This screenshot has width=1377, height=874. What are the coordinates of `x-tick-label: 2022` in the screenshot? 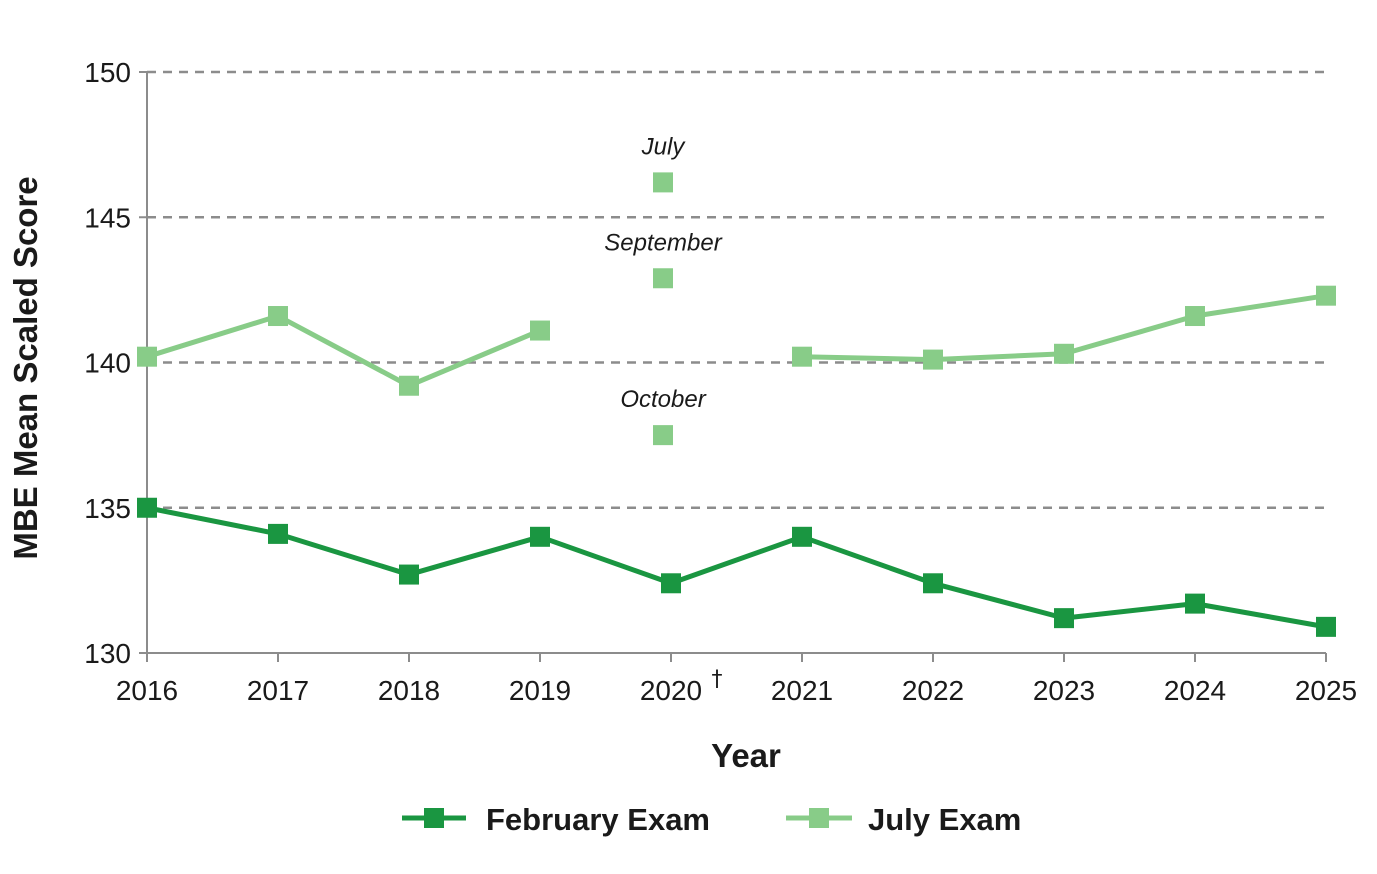 It's located at (933, 690).